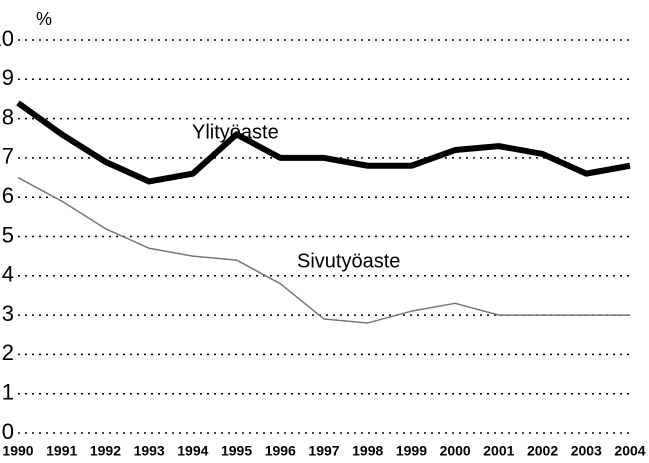 The height and width of the screenshot is (463, 649). What do you see at coordinates (586, 451) in the screenshot?
I see `x-tick-label: 2003` at bounding box center [586, 451].